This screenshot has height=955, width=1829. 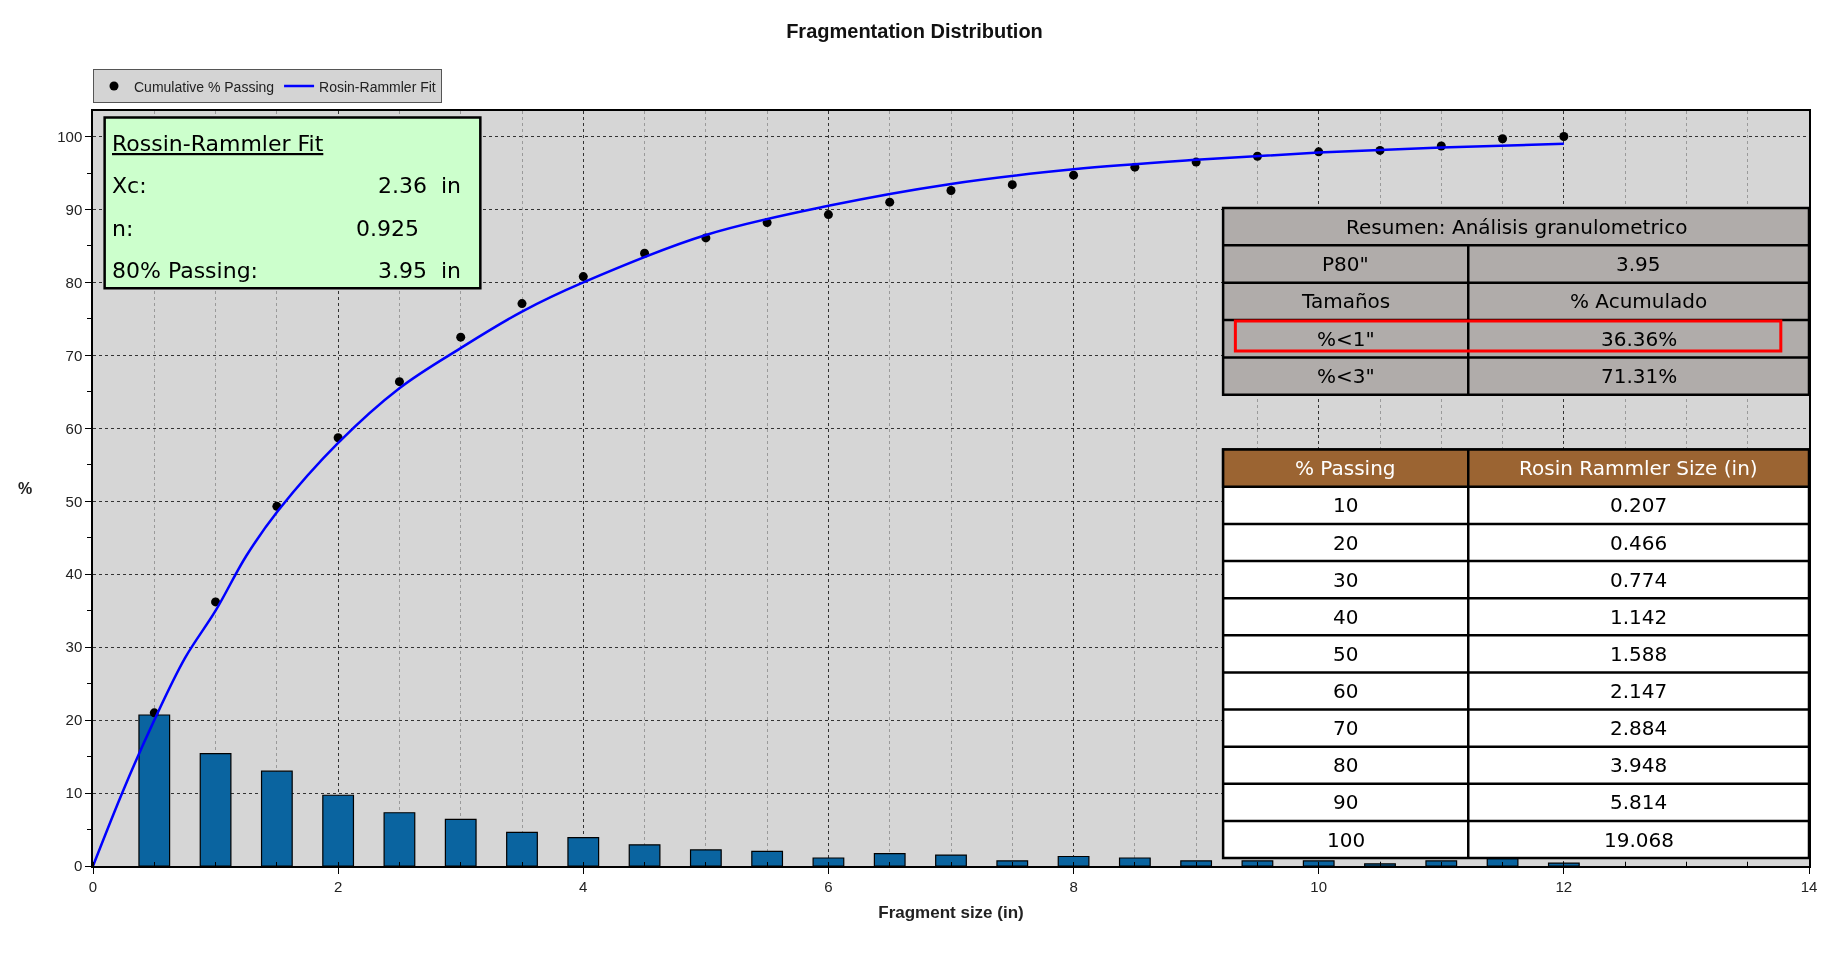 What do you see at coordinates (1346, 691) in the screenshot?
I see `annotation: 60` at bounding box center [1346, 691].